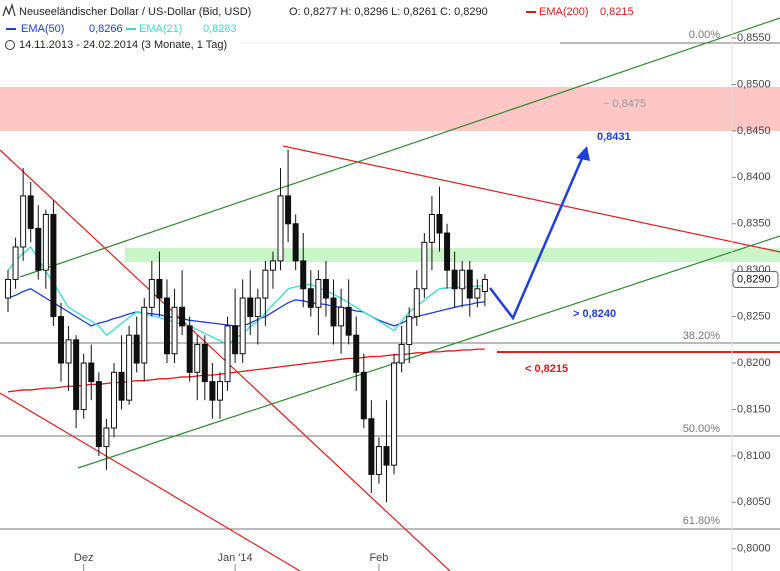 This screenshot has height=571, width=780. What do you see at coordinates (378, 558) in the screenshot?
I see `x-tick-label: Feb` at bounding box center [378, 558].